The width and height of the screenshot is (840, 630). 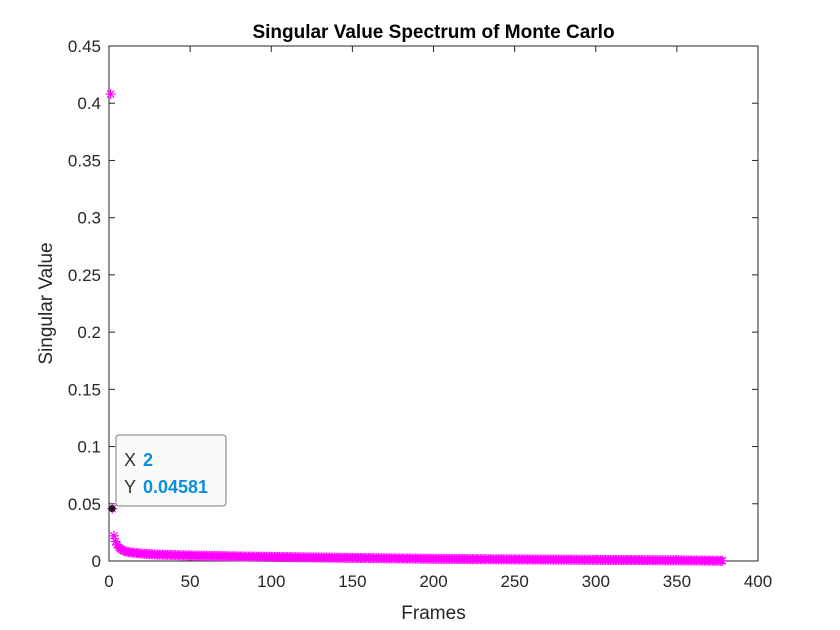 What do you see at coordinates (89, 447) in the screenshot?
I see `y-tick-label: 0.1` at bounding box center [89, 447].